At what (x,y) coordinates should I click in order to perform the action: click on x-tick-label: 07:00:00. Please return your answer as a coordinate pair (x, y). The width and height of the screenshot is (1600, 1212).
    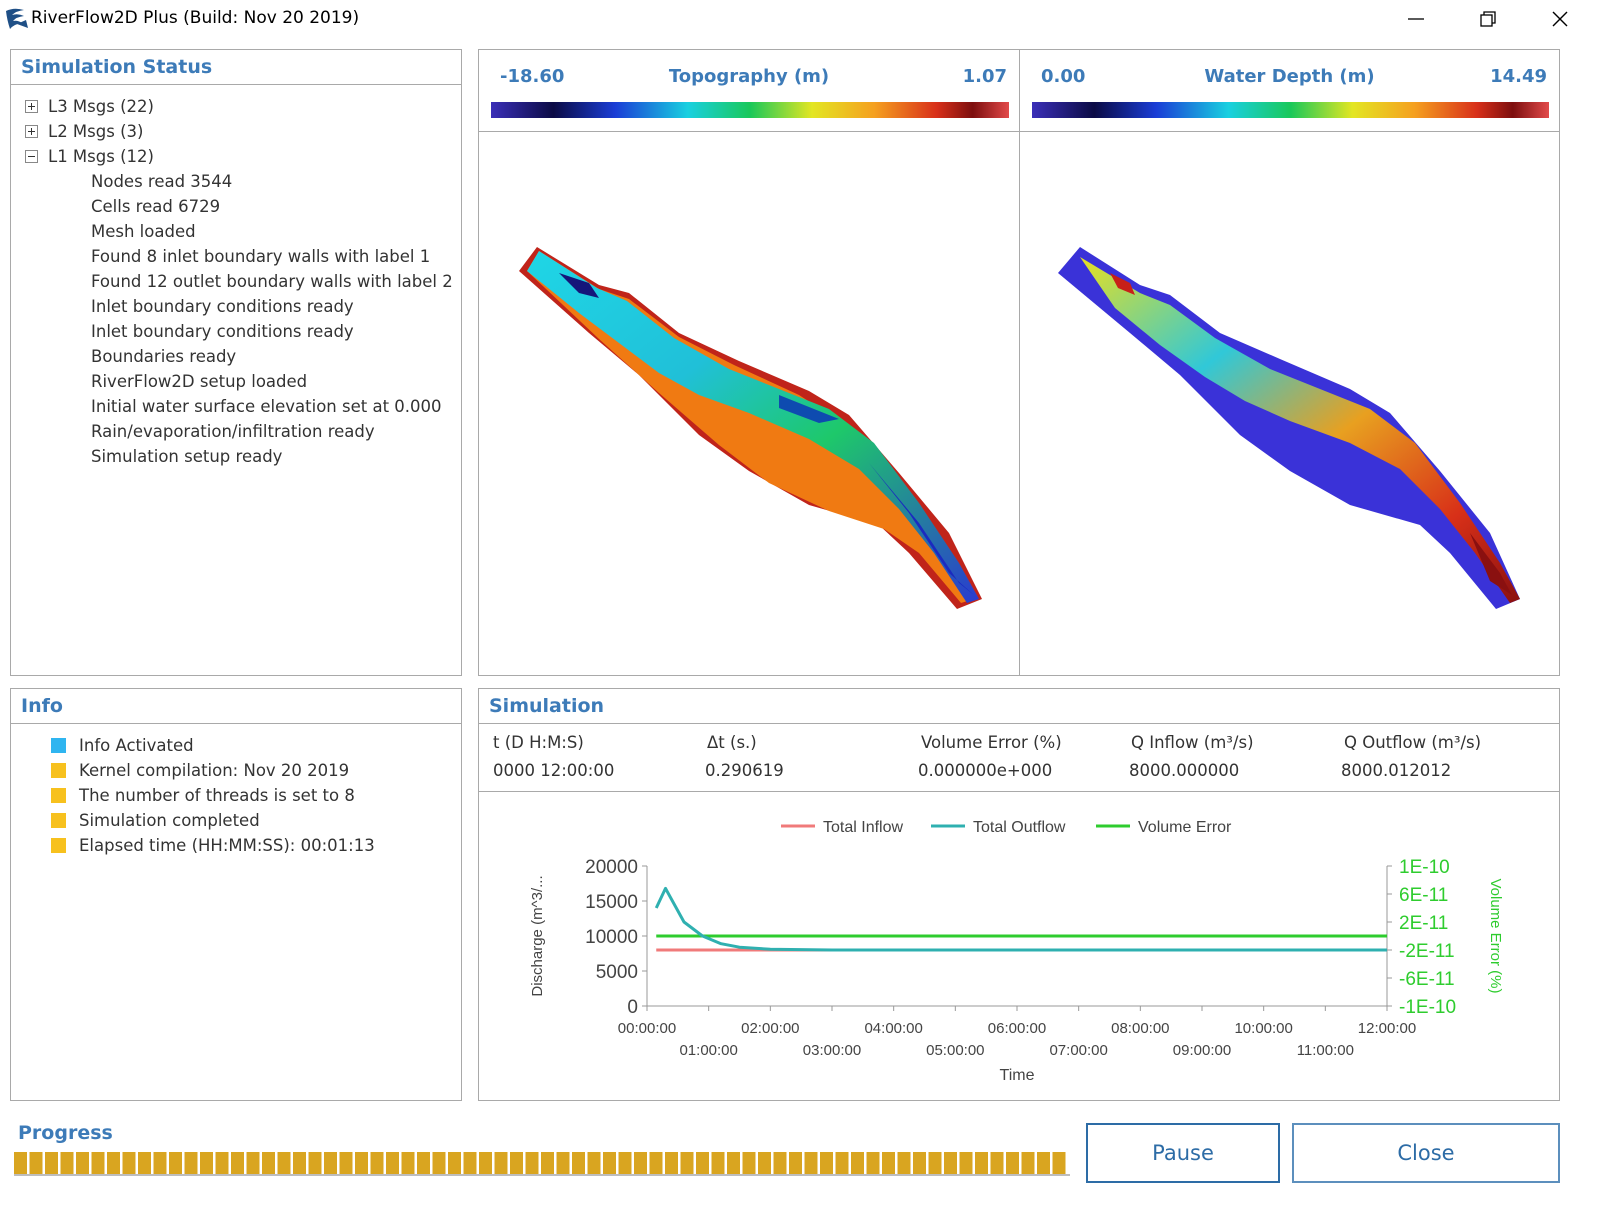
    Looking at the image, I should click on (1078, 1050).